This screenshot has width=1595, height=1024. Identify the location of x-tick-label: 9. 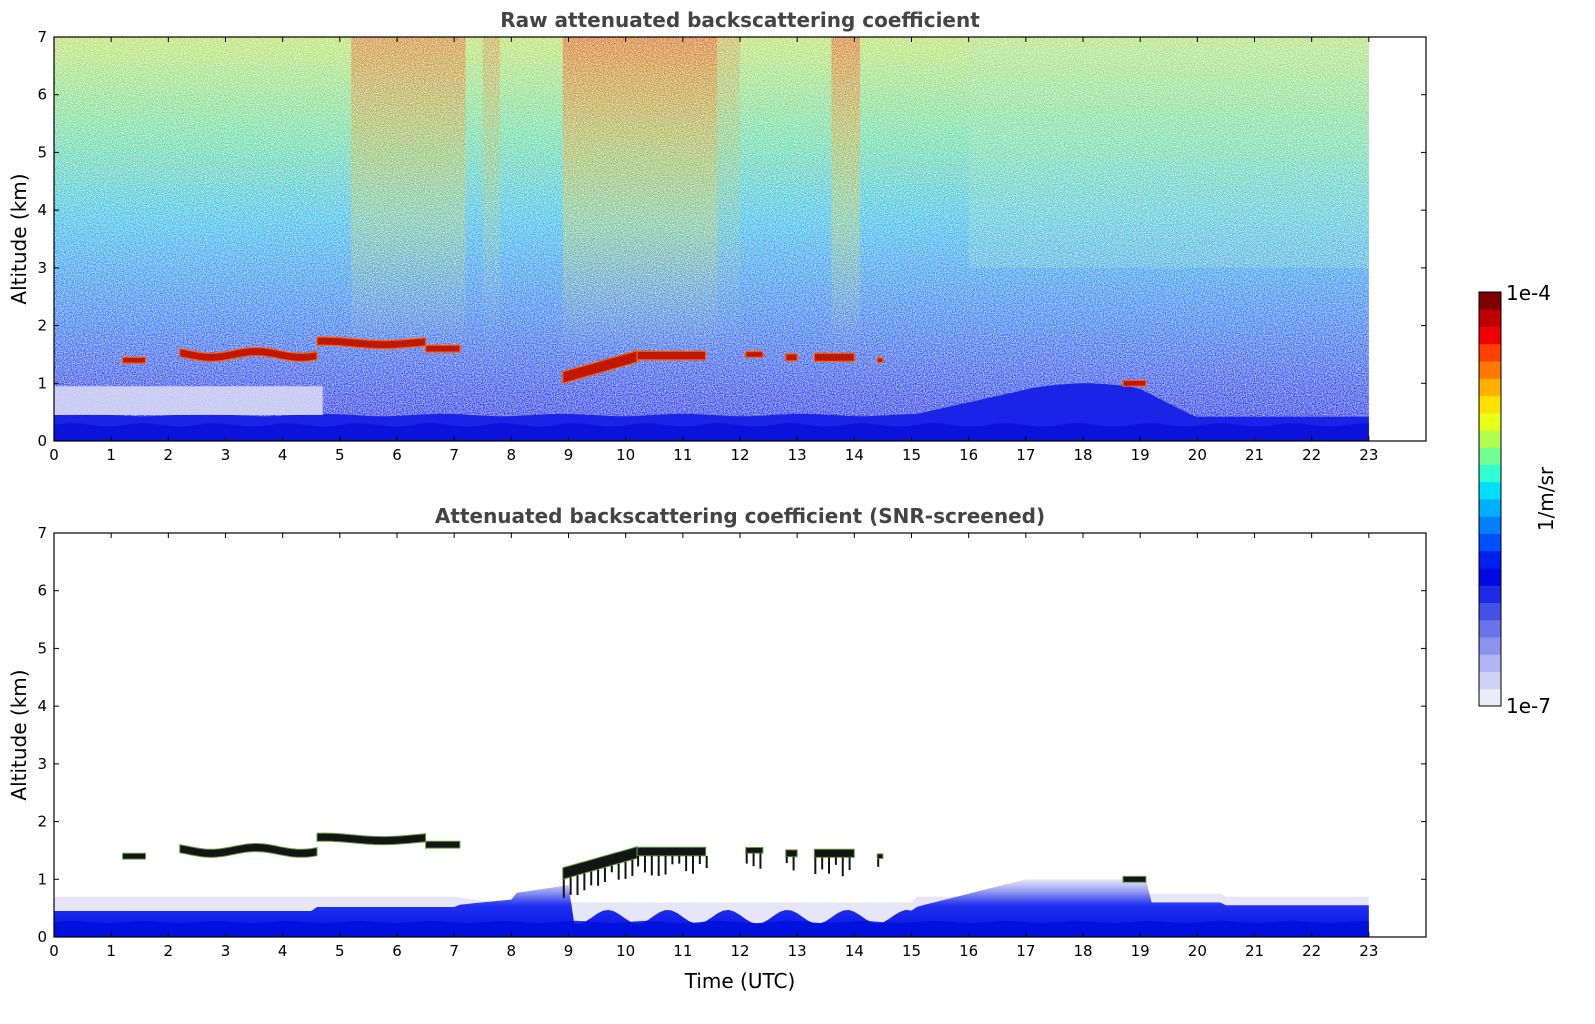
(569, 455).